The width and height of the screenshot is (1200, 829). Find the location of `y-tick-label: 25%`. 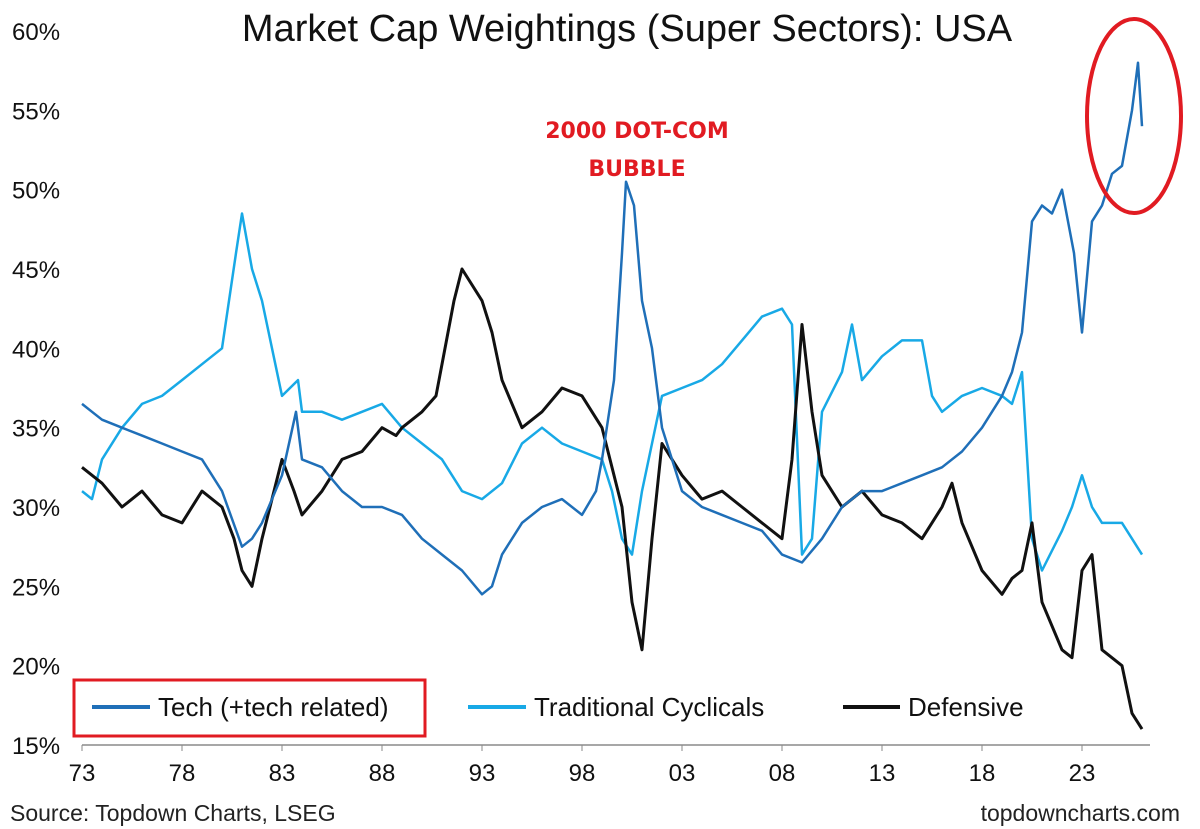

y-tick-label: 25% is located at coordinates (36, 587).